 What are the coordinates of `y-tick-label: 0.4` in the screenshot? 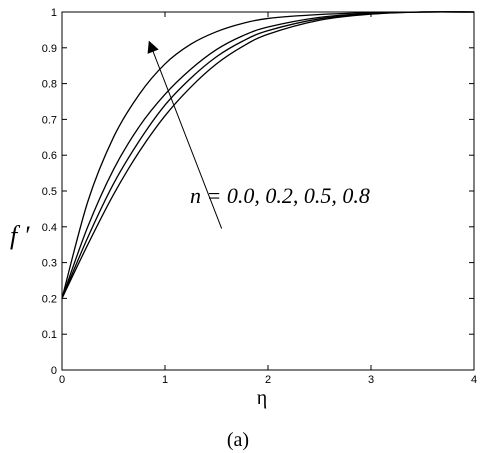 It's located at (49, 228).